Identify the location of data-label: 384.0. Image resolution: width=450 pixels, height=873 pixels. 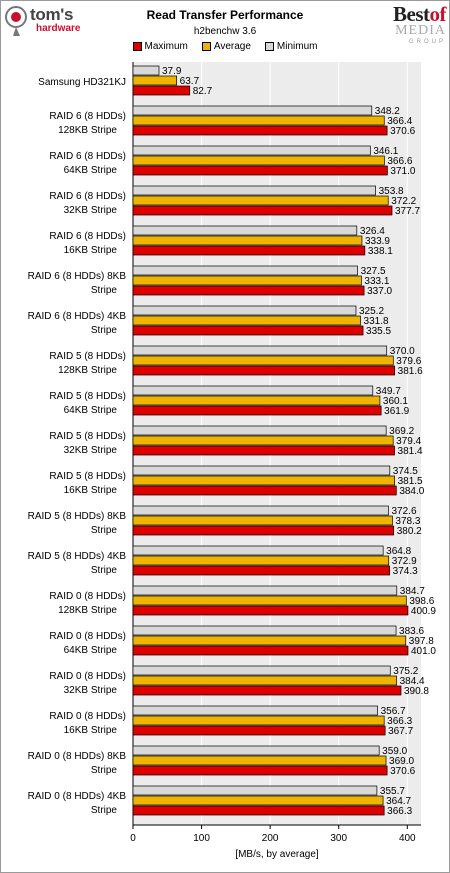
(411, 491).